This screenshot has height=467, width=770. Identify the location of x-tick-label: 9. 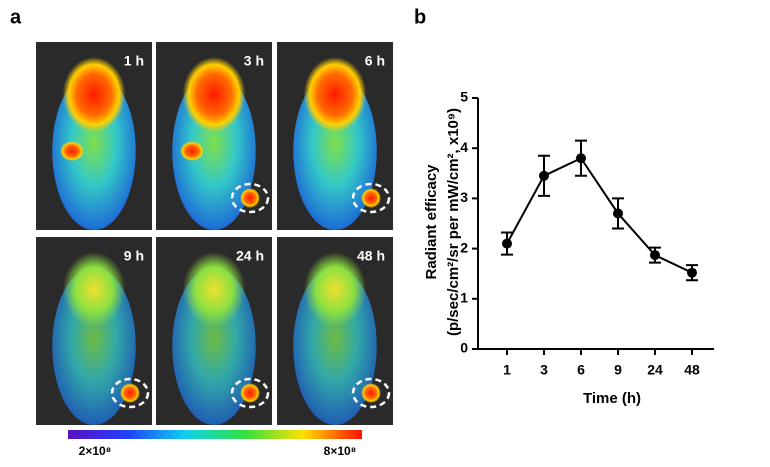
(618, 370).